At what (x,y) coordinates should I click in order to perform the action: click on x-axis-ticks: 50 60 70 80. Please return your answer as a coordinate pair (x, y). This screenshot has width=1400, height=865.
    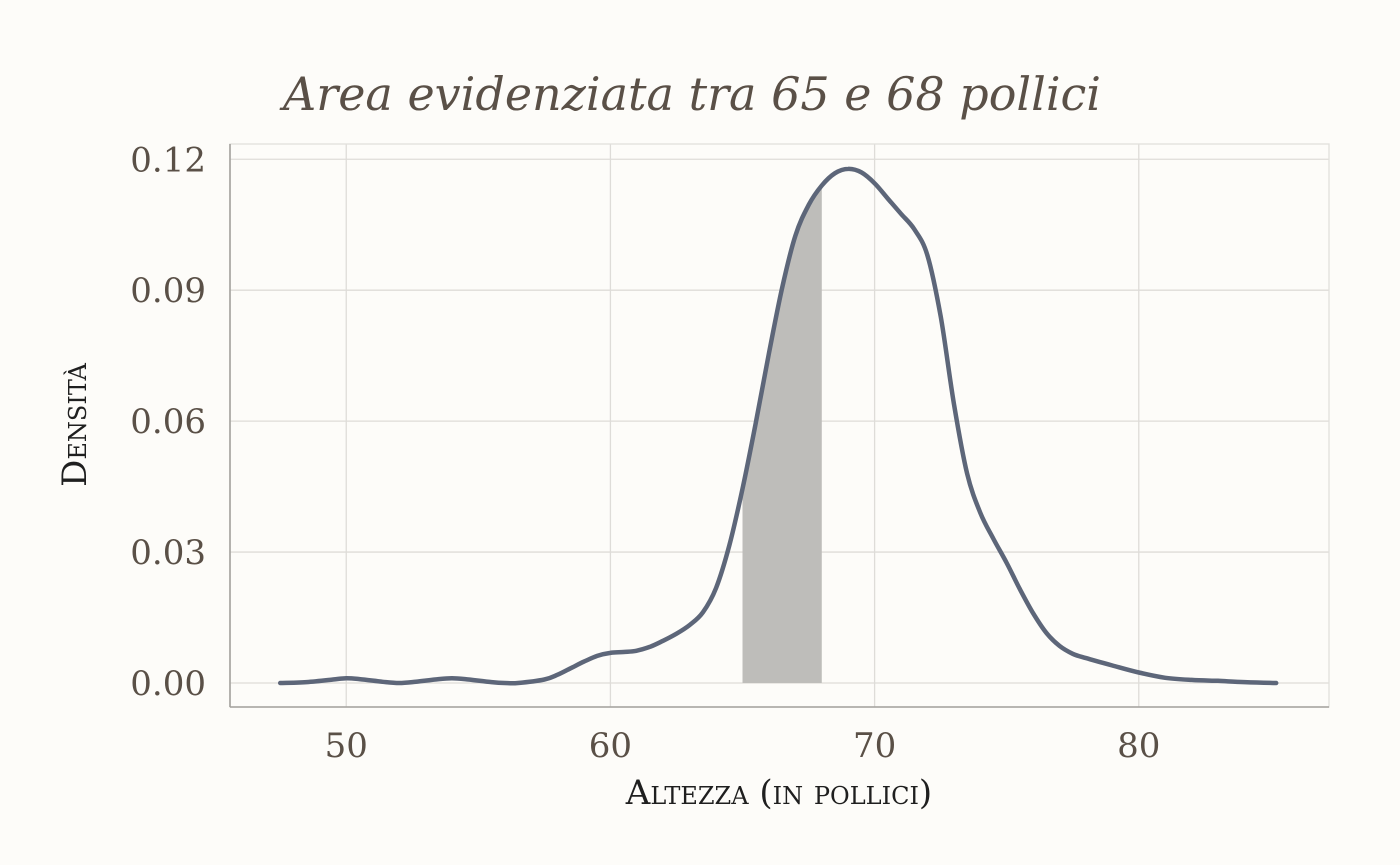
    Looking at the image, I should click on (743, 746).